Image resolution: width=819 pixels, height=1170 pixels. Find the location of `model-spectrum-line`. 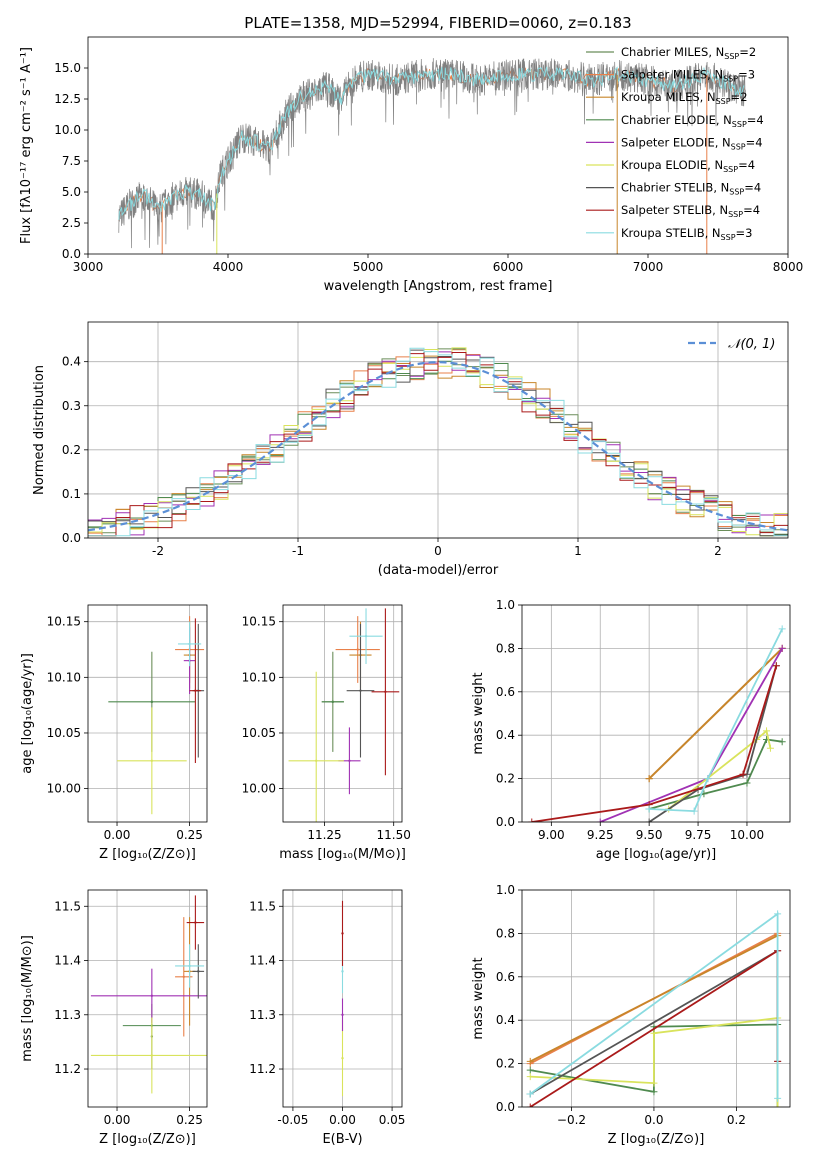

model-spectrum-line is located at coordinates (431, 143).